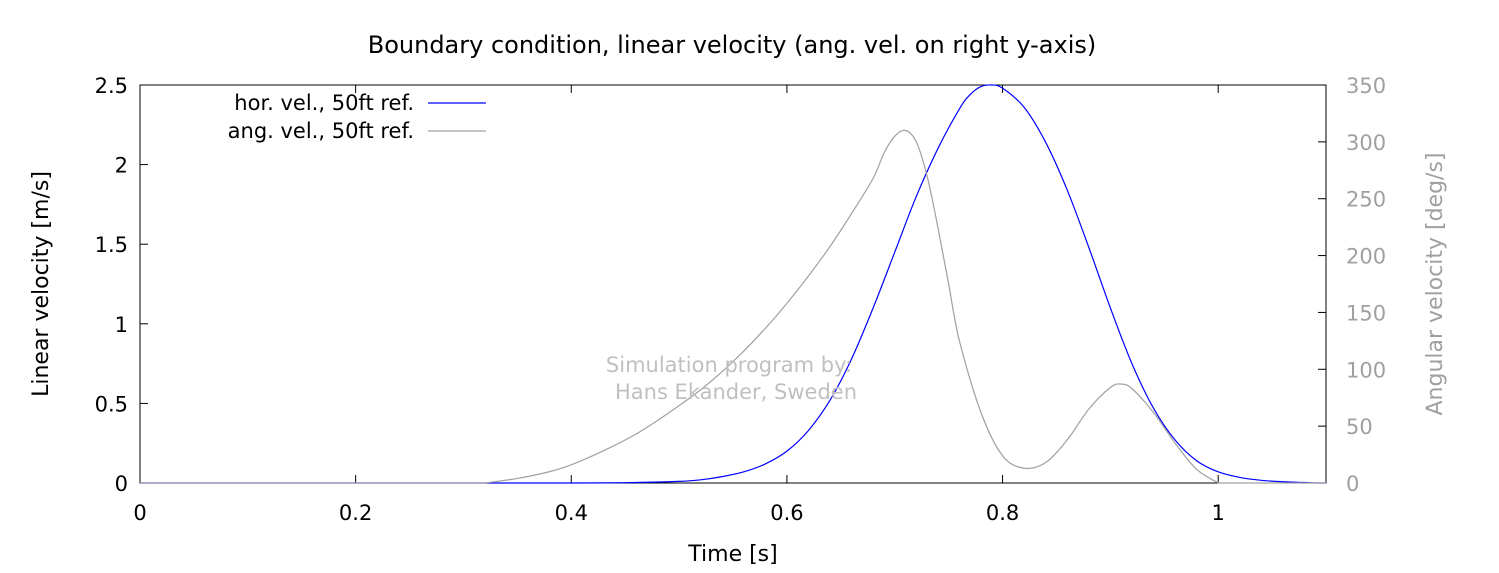  I want to click on x-tick-label: 1, so click(1217, 513).